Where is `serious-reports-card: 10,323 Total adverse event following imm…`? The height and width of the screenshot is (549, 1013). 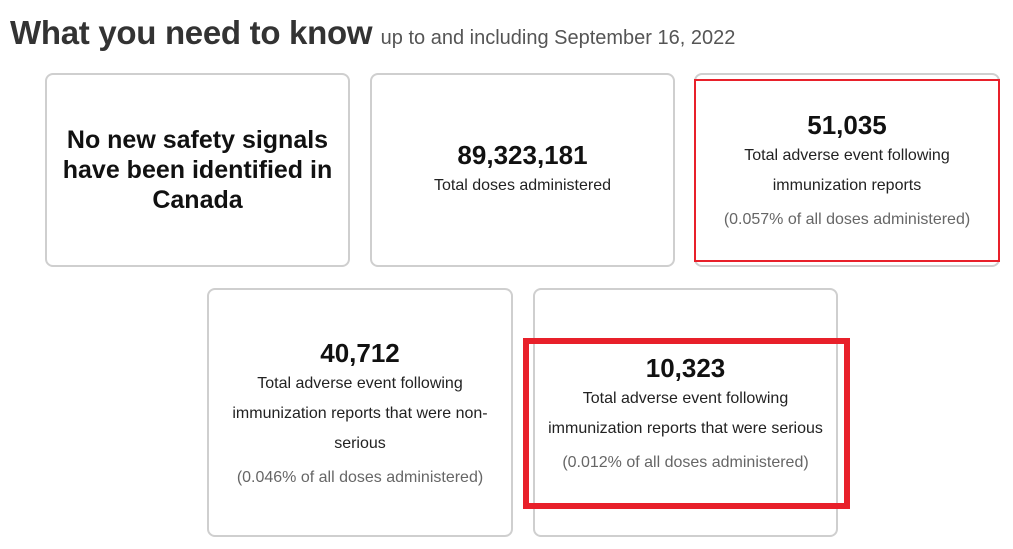
serious-reports-card: 10,323 Total adverse event following imm… is located at coordinates (685, 412).